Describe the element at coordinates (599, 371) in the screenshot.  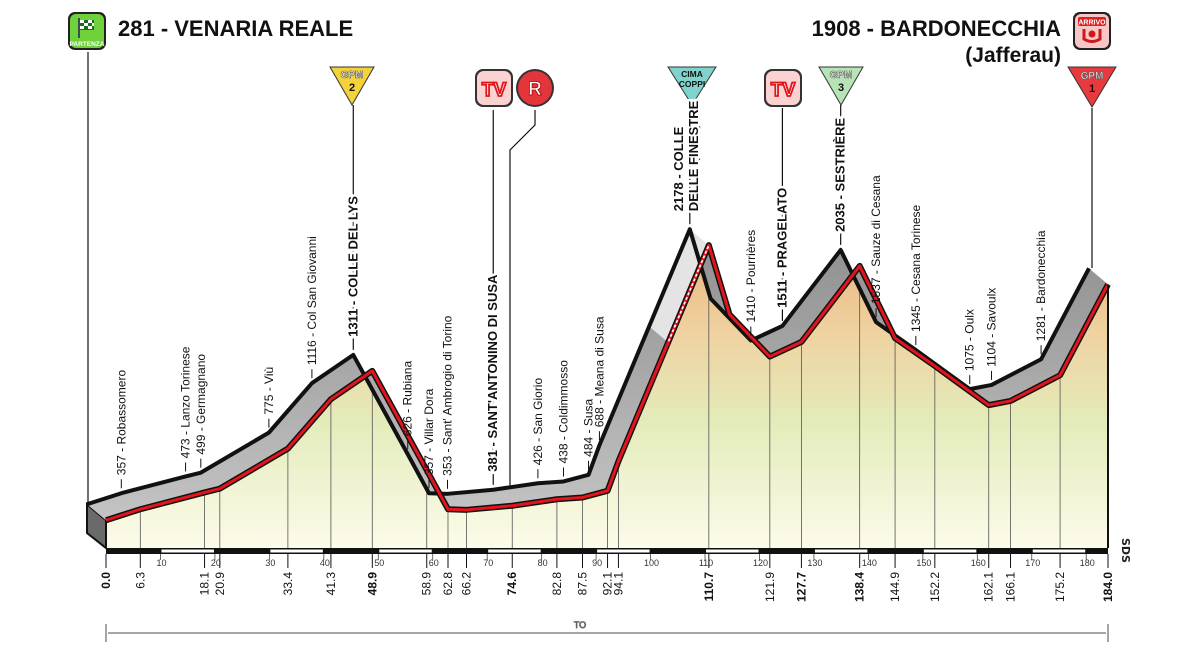
I see `location-label: 688 - Meana di Susa` at that location.